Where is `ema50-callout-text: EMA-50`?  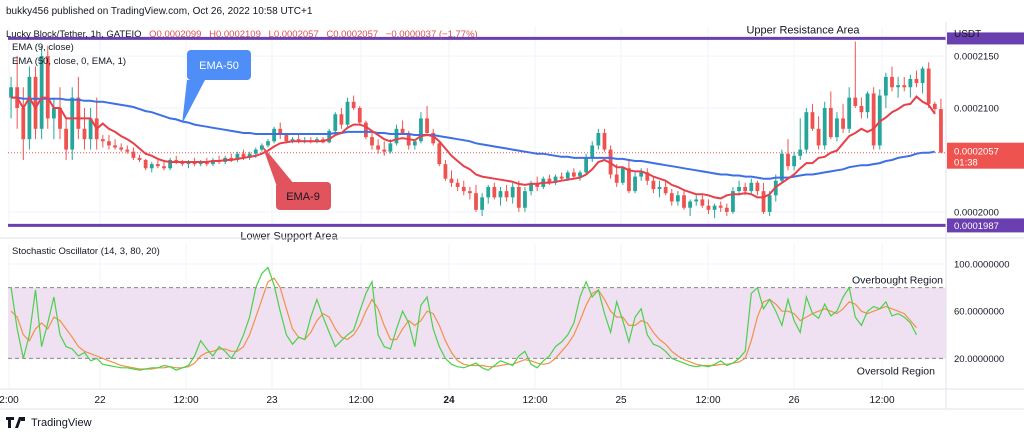 ema50-callout-text: EMA-50 is located at coordinates (219, 66).